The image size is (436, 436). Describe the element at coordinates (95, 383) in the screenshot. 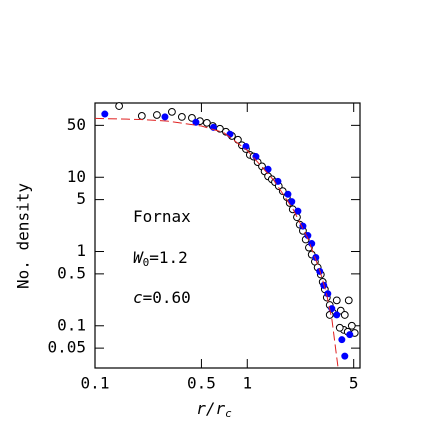

I see `x-tick-label: 0.1` at that location.